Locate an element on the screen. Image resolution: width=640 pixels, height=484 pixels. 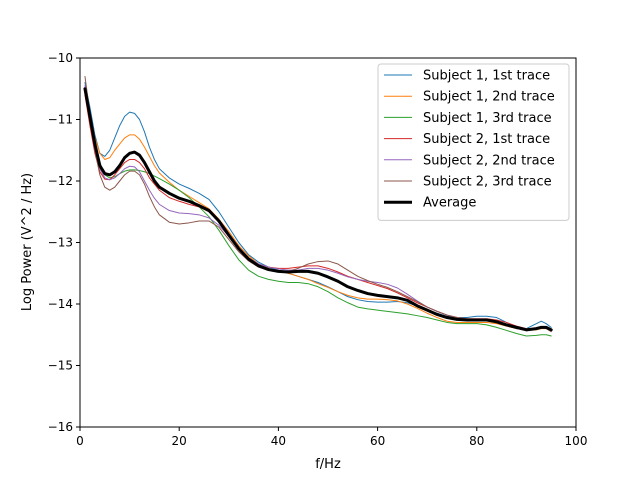
y-tick-label: −16 is located at coordinates (60, 427).